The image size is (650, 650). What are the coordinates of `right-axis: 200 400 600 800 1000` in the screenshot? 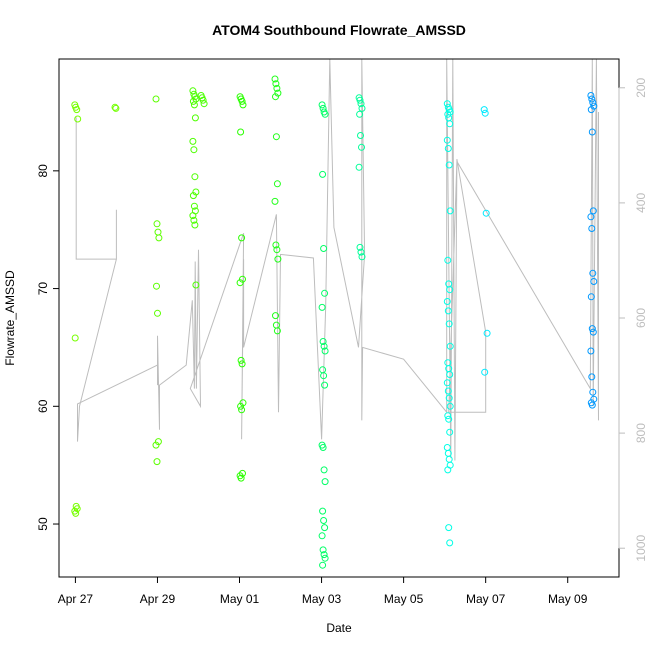 It's located at (633, 319).